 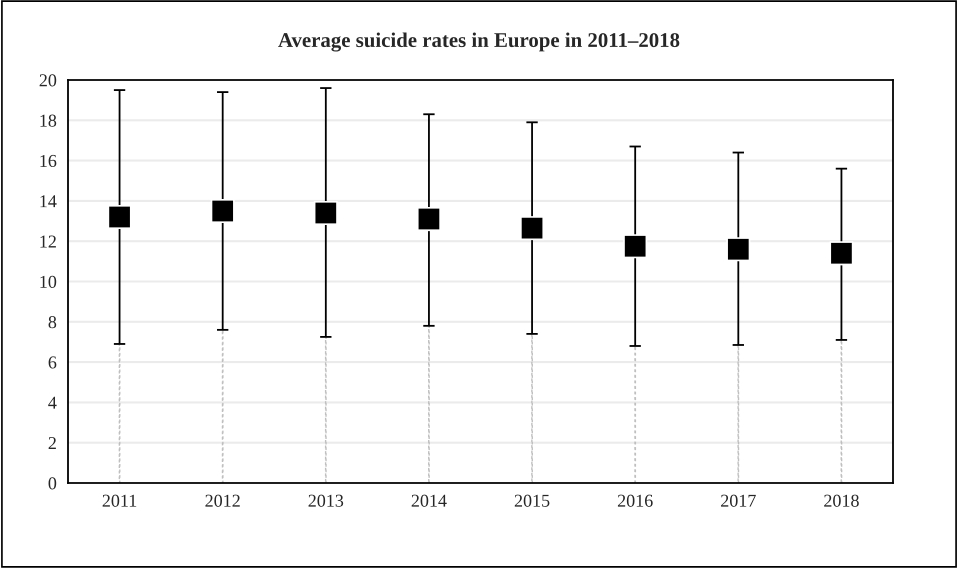 What do you see at coordinates (48, 242) in the screenshot?
I see `y-tick-label: 12` at bounding box center [48, 242].